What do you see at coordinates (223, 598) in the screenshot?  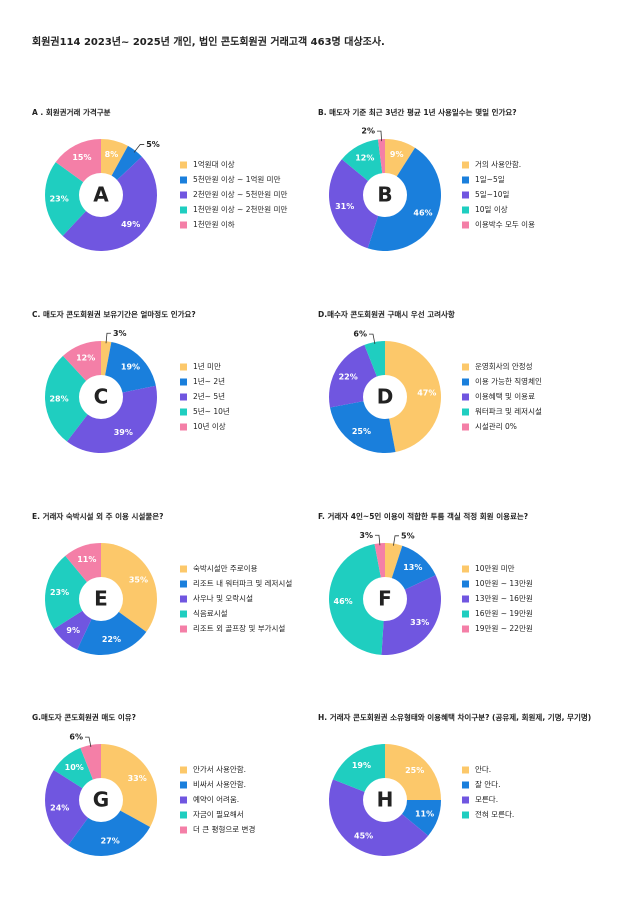 I see `legend-label: 사우나 및 오락시설` at bounding box center [223, 598].